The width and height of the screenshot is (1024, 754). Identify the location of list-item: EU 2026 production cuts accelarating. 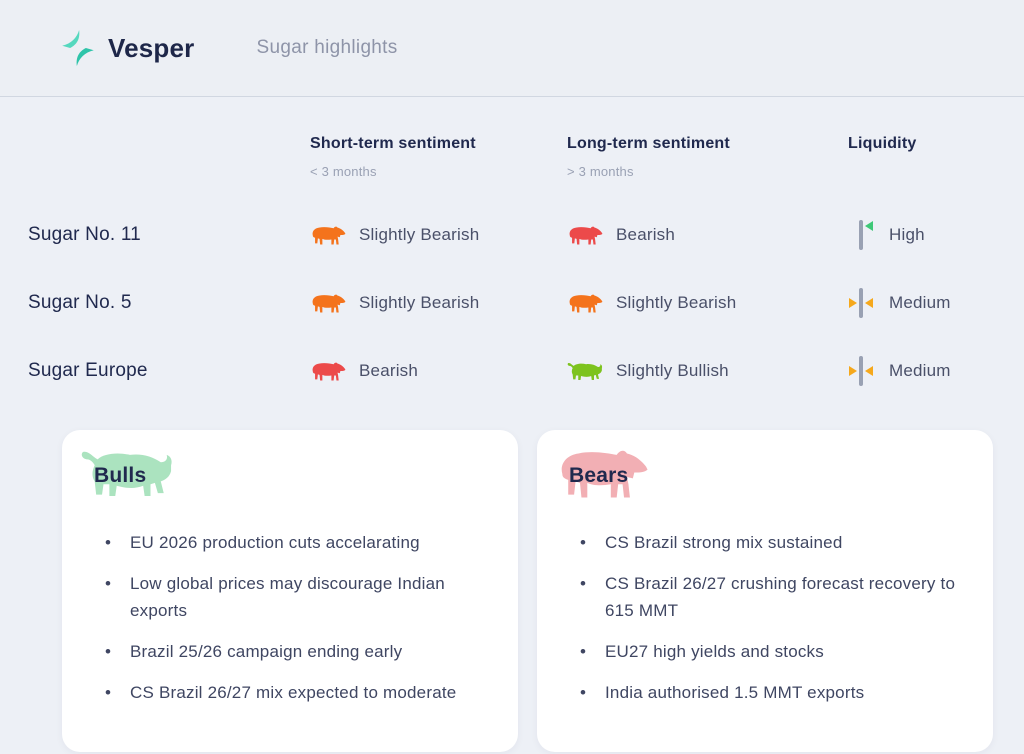
(290, 543).